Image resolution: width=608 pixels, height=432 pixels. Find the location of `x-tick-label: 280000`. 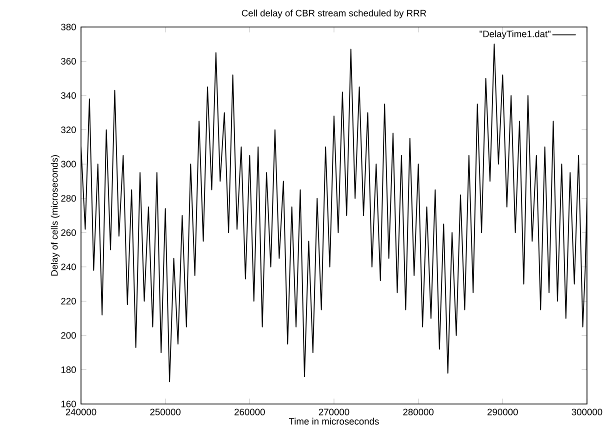

x-tick-label: 280000 is located at coordinates (418, 412).